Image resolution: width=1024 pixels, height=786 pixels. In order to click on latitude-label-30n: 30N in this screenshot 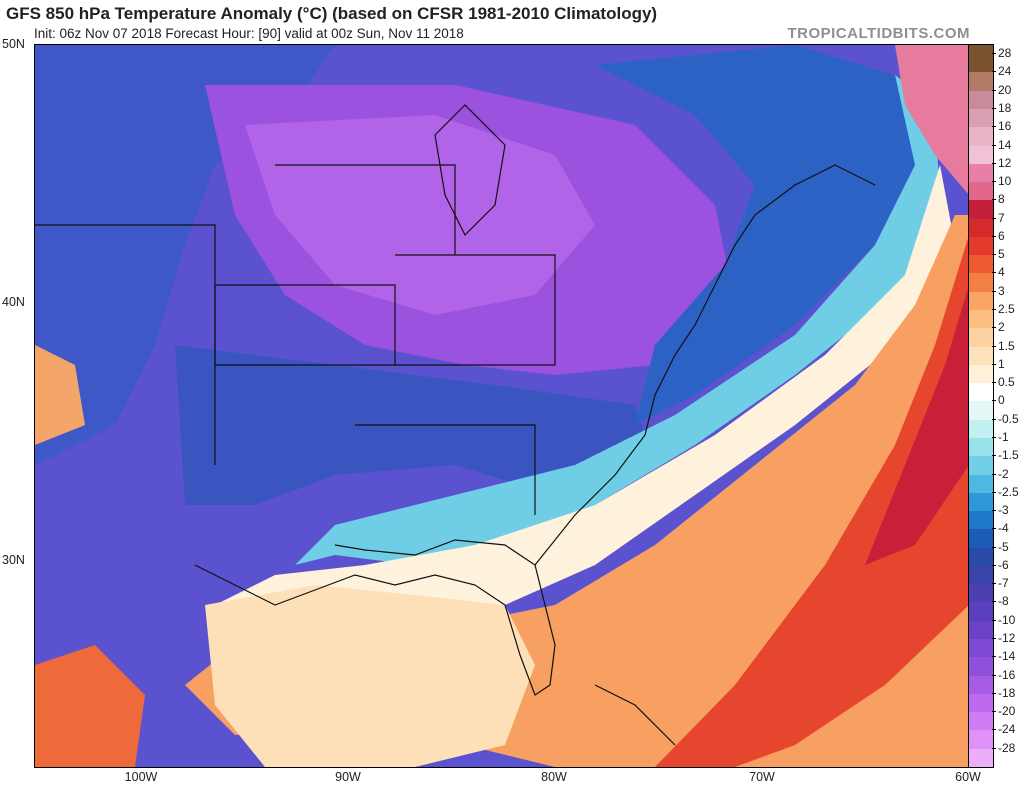, I will do `click(13, 560)`.